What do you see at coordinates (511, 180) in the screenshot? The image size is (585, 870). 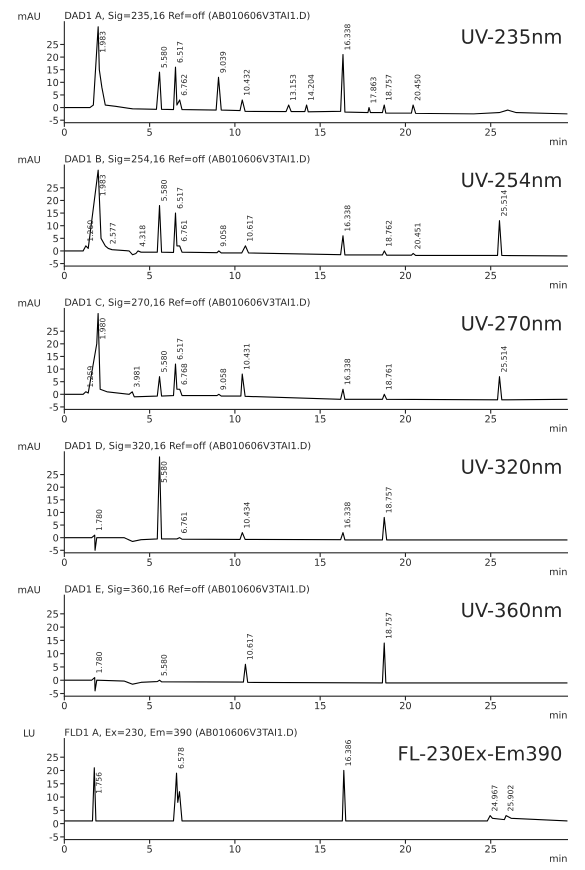 I see `annotation: UV-254nm` at bounding box center [511, 180].